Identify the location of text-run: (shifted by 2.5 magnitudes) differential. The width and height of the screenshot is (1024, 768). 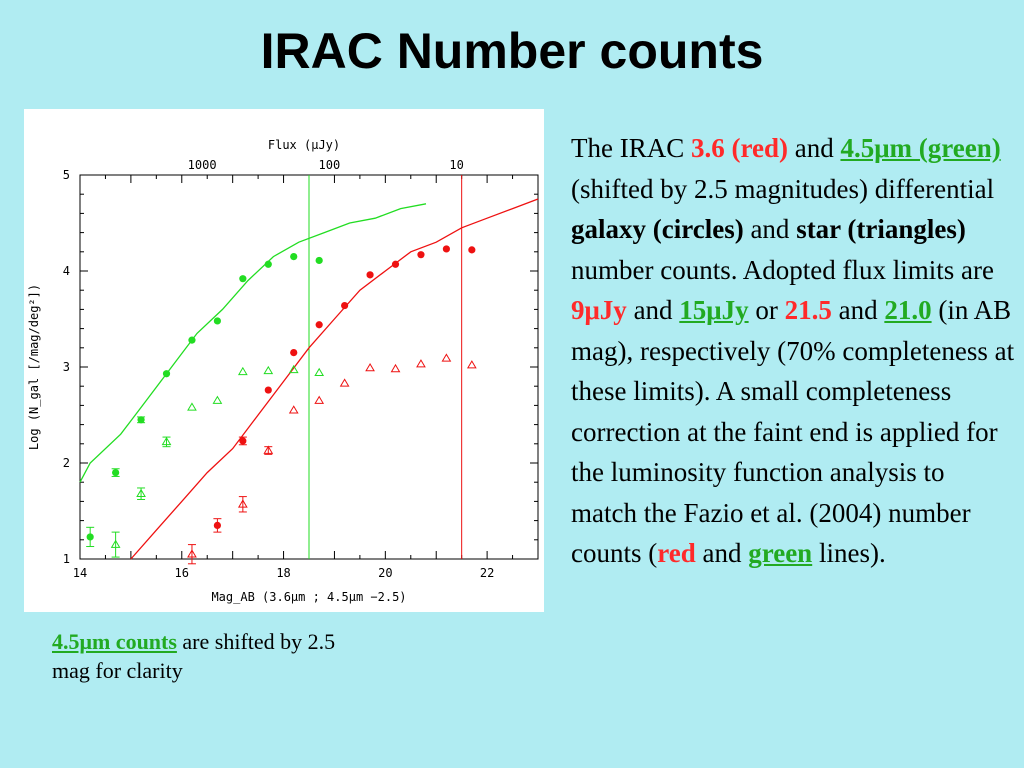
(783, 188).